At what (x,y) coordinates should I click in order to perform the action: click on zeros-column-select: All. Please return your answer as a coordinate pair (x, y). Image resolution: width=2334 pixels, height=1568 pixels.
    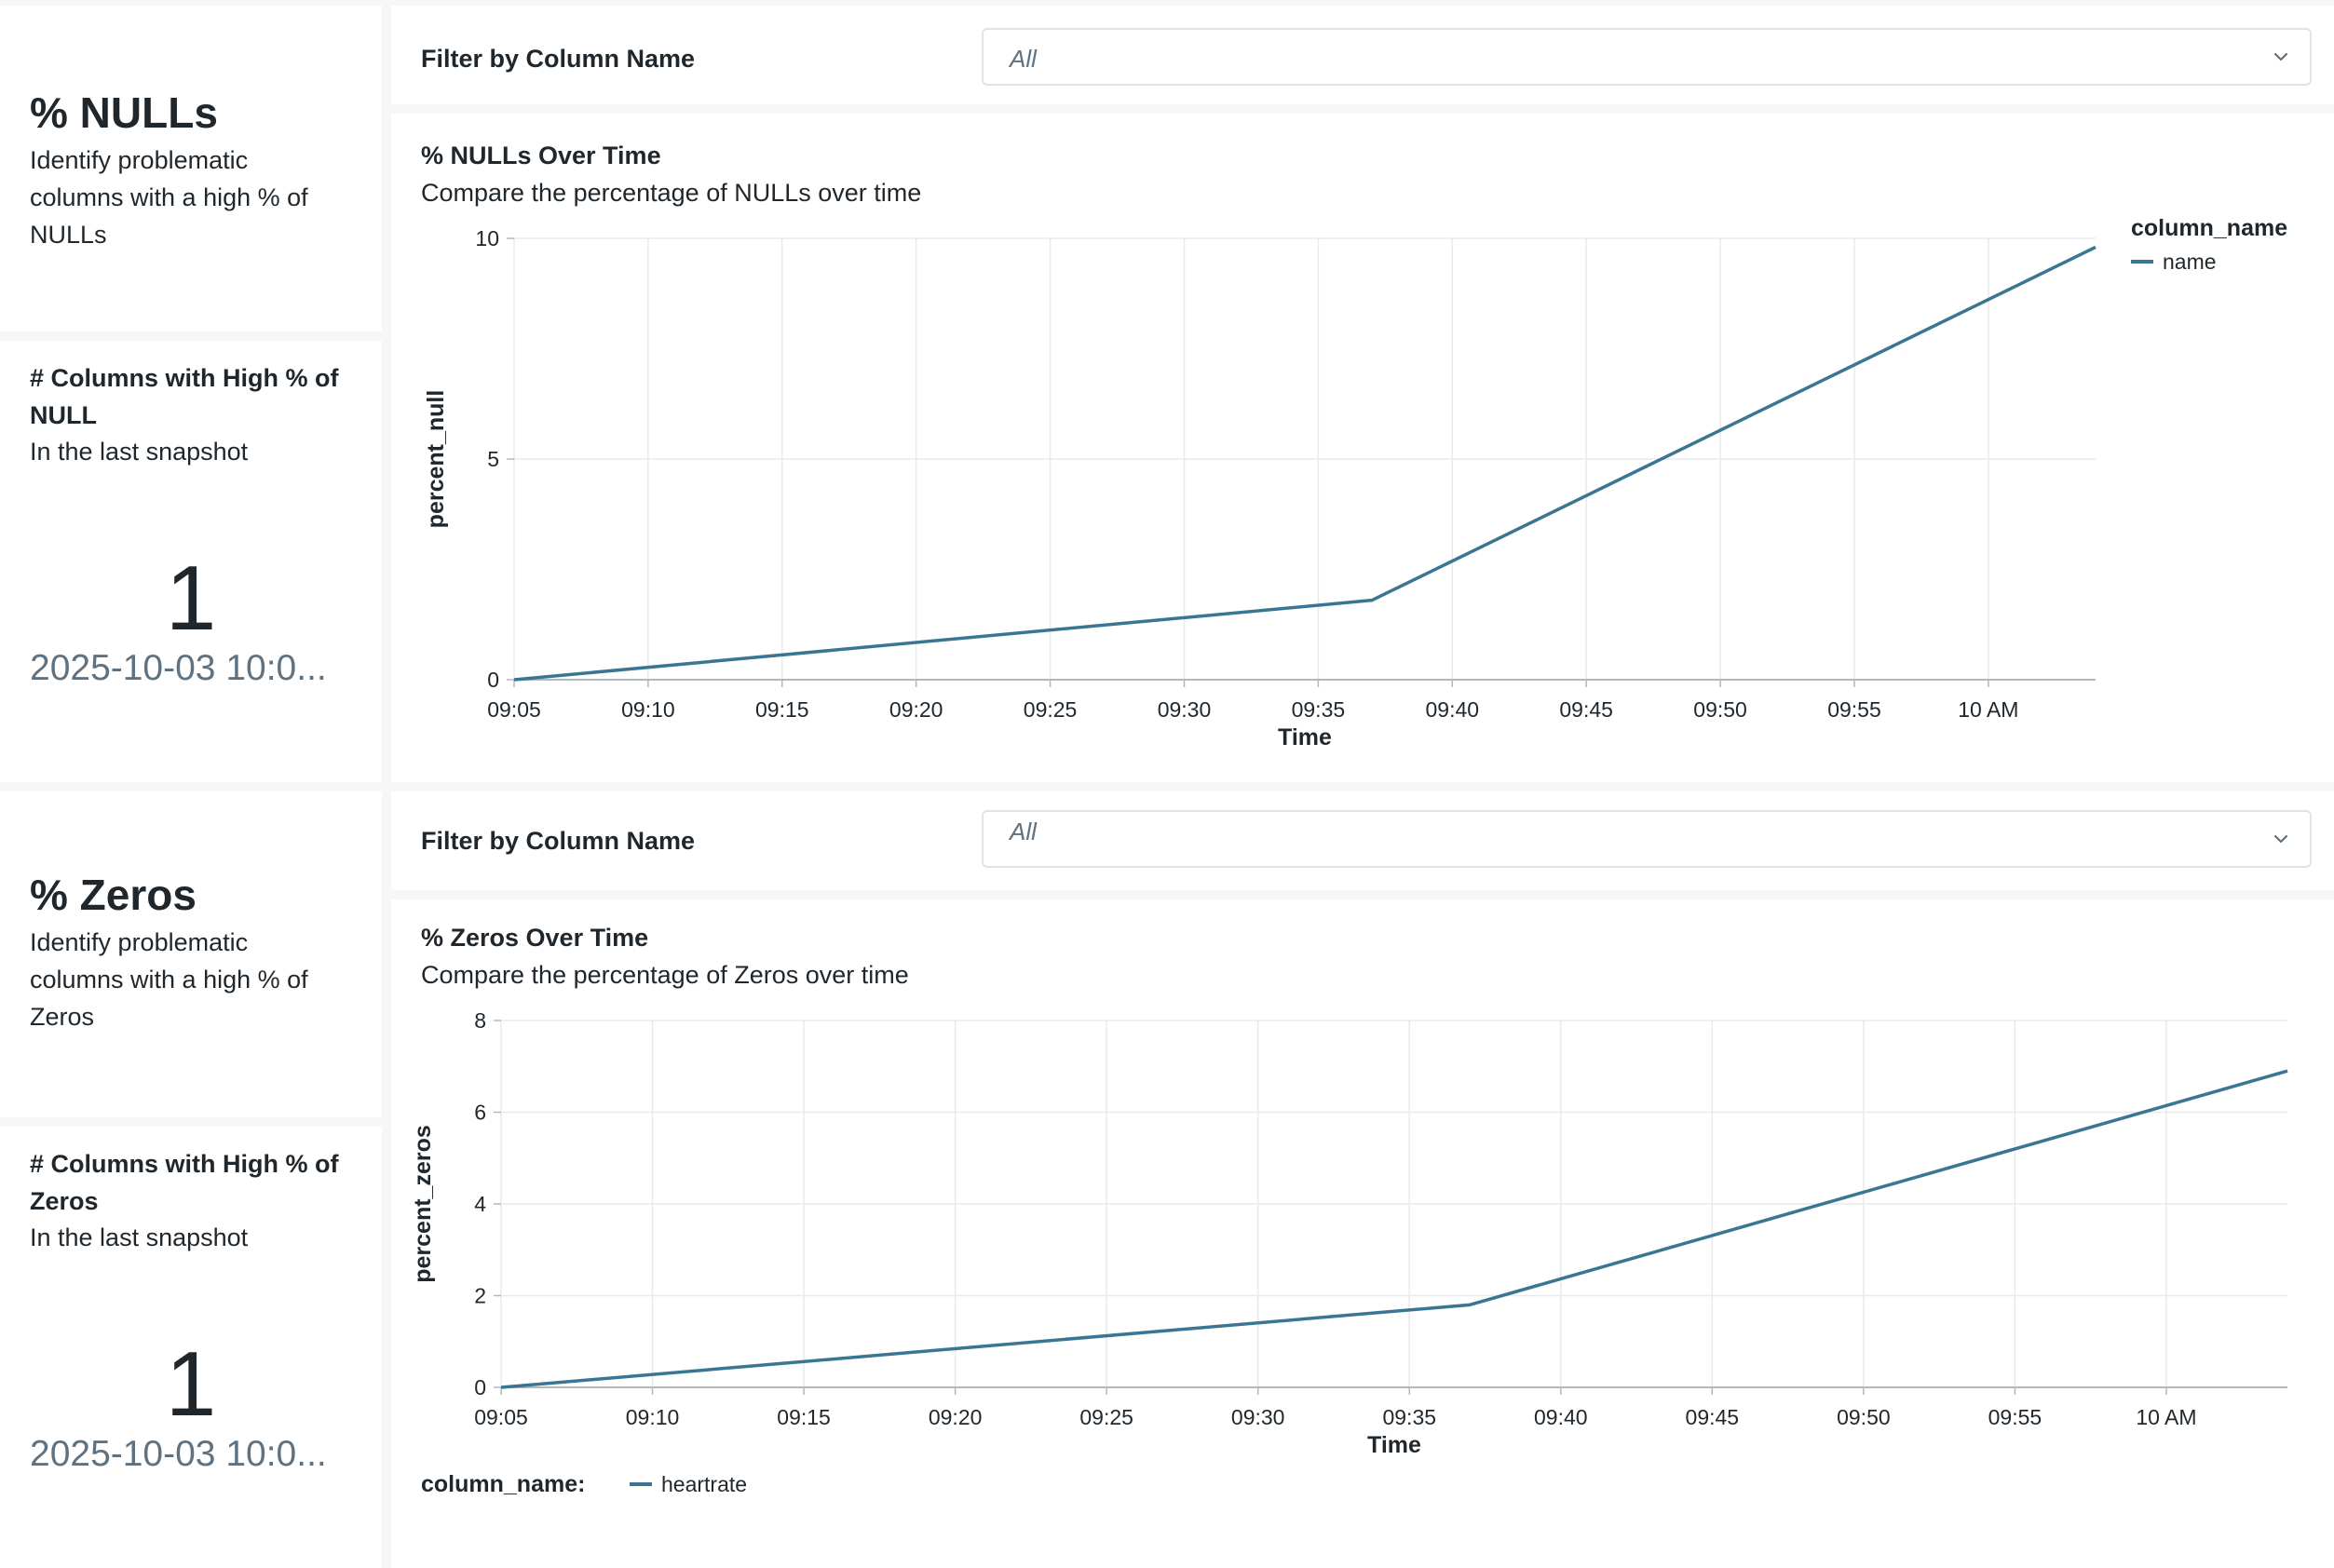
    Looking at the image, I should click on (1647, 839).